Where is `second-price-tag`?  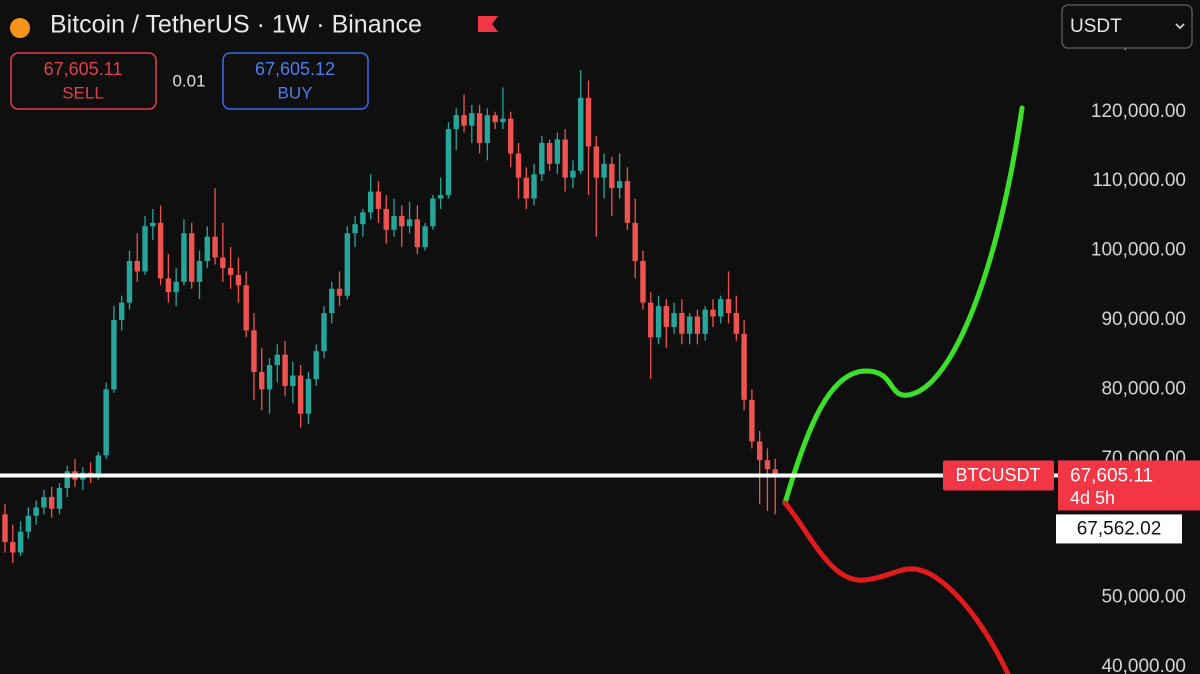
second-price-tag is located at coordinates (1119, 529).